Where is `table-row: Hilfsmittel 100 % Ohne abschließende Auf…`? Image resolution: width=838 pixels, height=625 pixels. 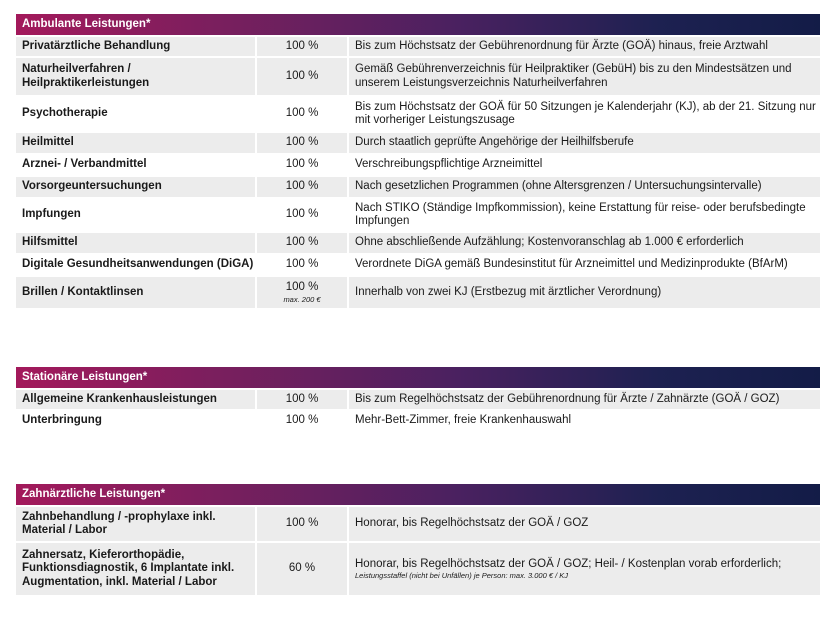
table-row: Hilfsmittel 100 % Ohne abschließende Auf… is located at coordinates (418, 243).